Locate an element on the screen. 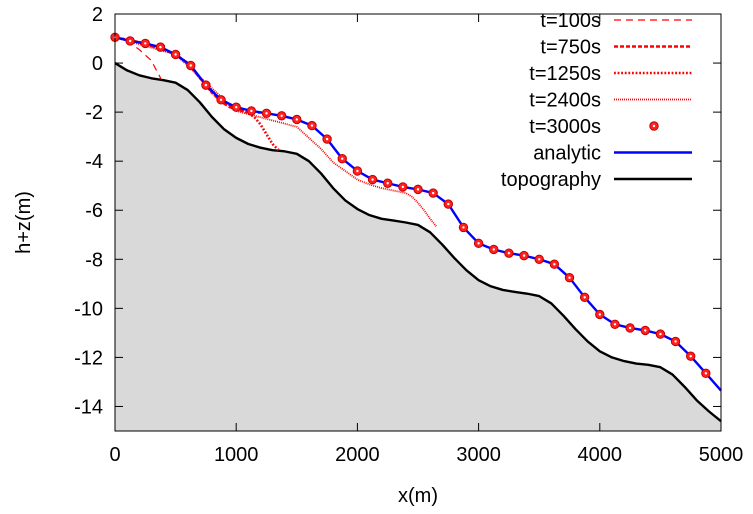 This screenshot has width=753, height=514. x-tick-label: 1000 is located at coordinates (236, 455).